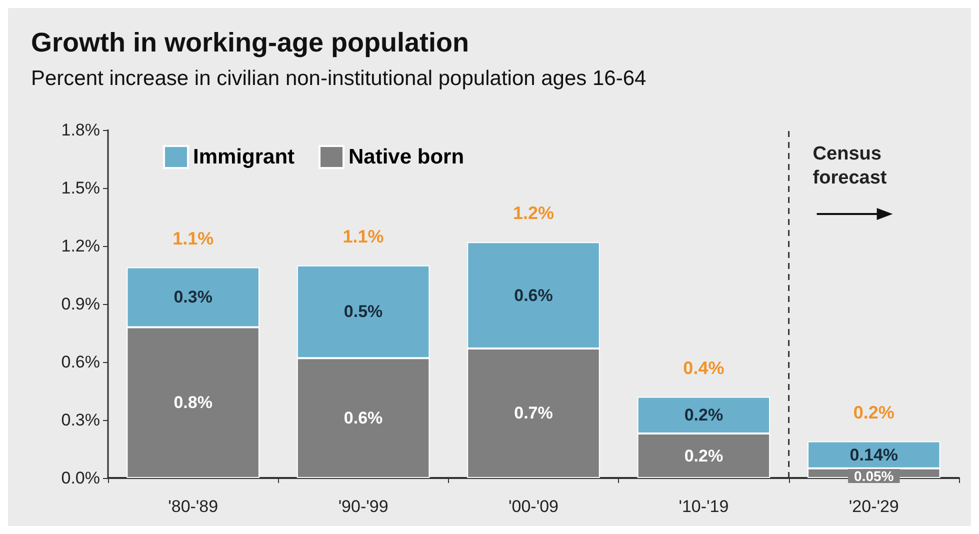 Image resolution: width=979 pixels, height=534 pixels. I want to click on x-tick-label: '20-'29, so click(873, 506).